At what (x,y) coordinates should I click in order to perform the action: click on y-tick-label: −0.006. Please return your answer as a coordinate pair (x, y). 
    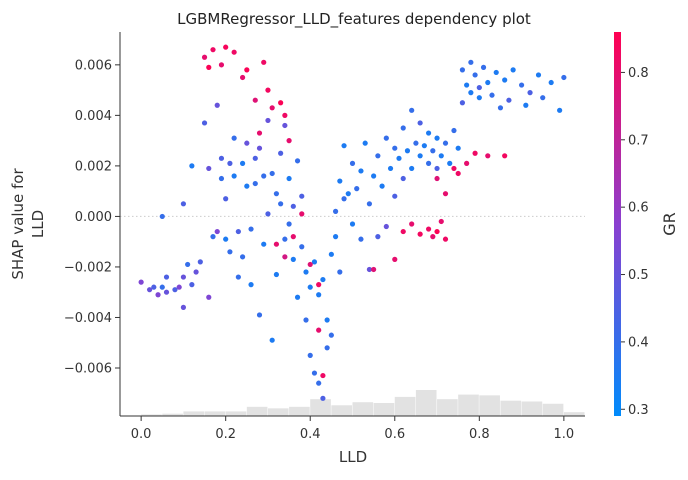
    Looking at the image, I should click on (88, 369).